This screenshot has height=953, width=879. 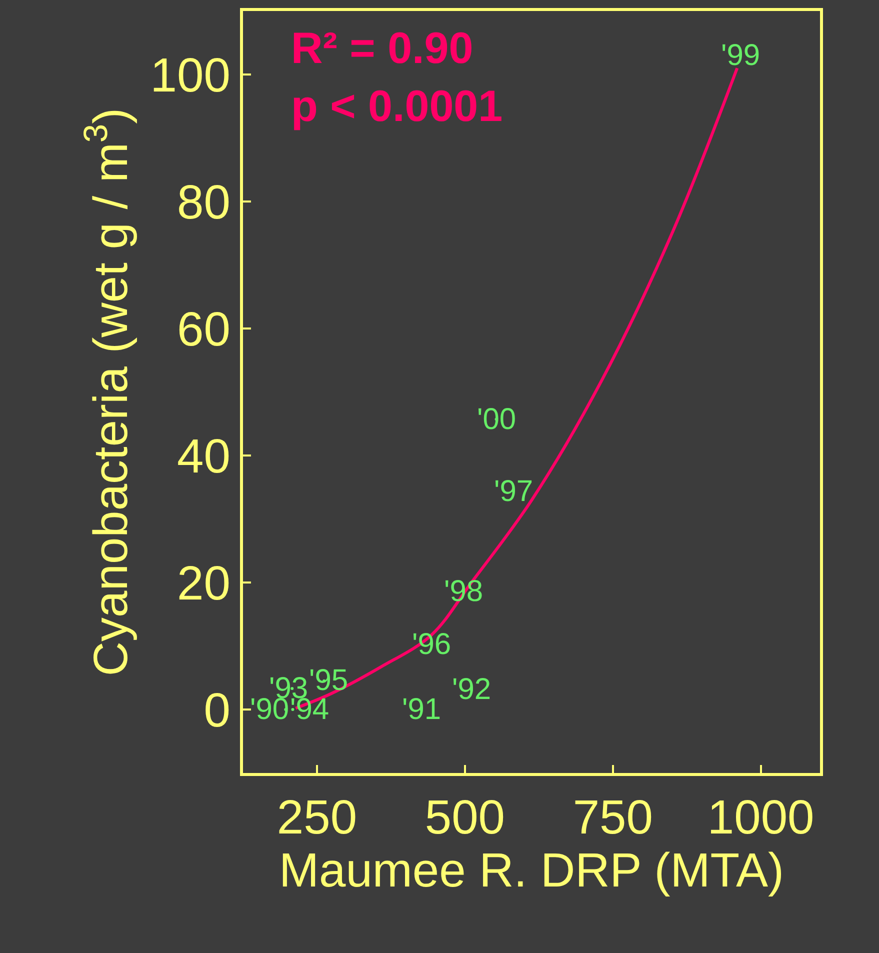 I want to click on x-tick-label: 500, so click(x=464, y=818).